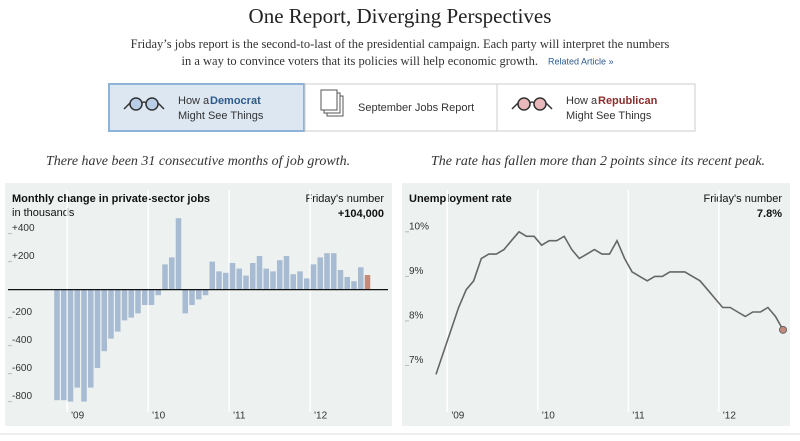 This screenshot has height=441, width=800. Describe the element at coordinates (206, 107) in the screenshot. I see `tab: How a Democrat Might See Things` at that location.